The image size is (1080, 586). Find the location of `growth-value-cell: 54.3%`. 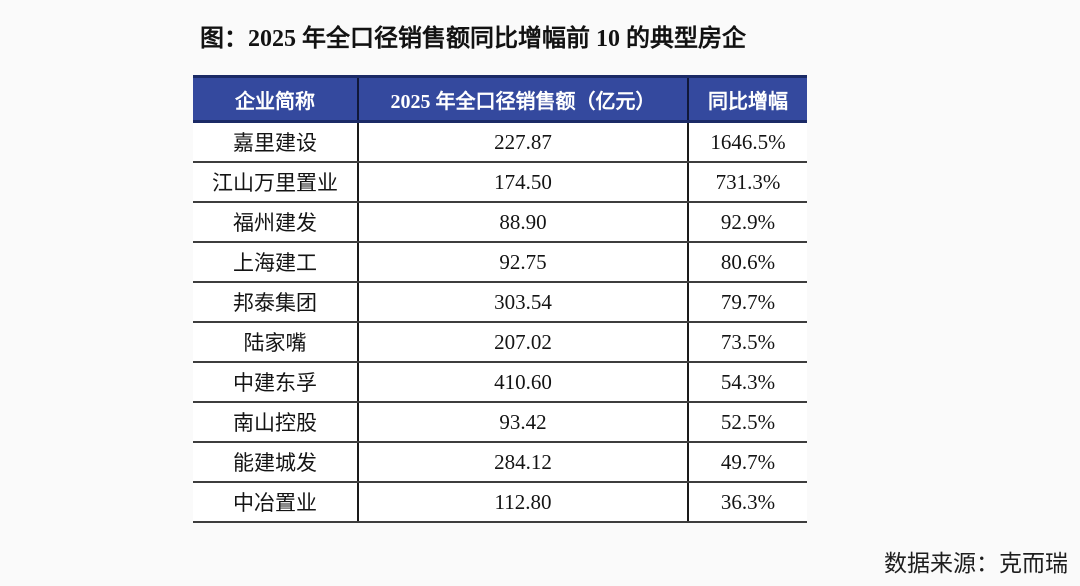

growth-value-cell: 54.3% is located at coordinates (747, 382).